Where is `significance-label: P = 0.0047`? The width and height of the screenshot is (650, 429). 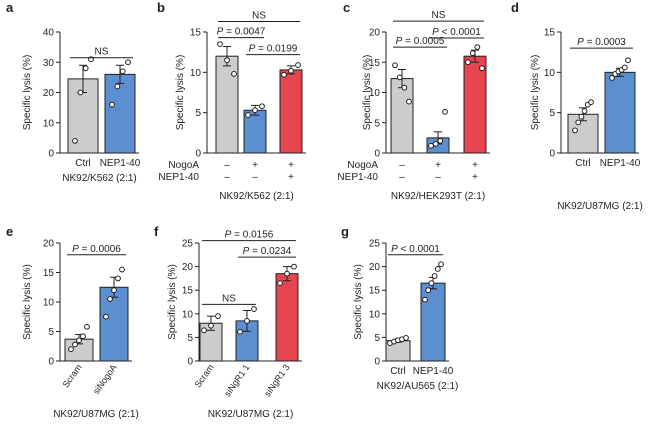 significance-label: P = 0.0047 is located at coordinates (241, 32).